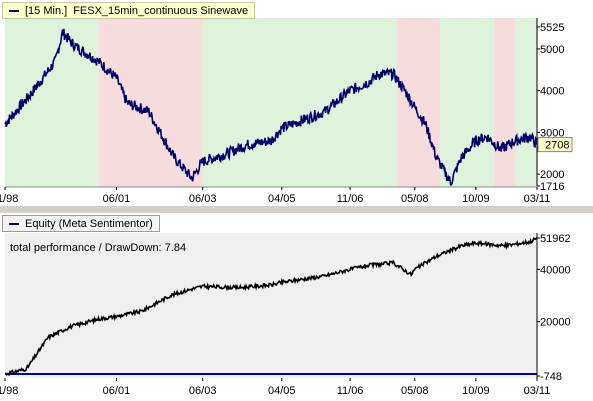 This screenshot has width=593, height=401. What do you see at coordinates (14, 223) in the screenshot?
I see `equity-line-swatch-icon` at bounding box center [14, 223].